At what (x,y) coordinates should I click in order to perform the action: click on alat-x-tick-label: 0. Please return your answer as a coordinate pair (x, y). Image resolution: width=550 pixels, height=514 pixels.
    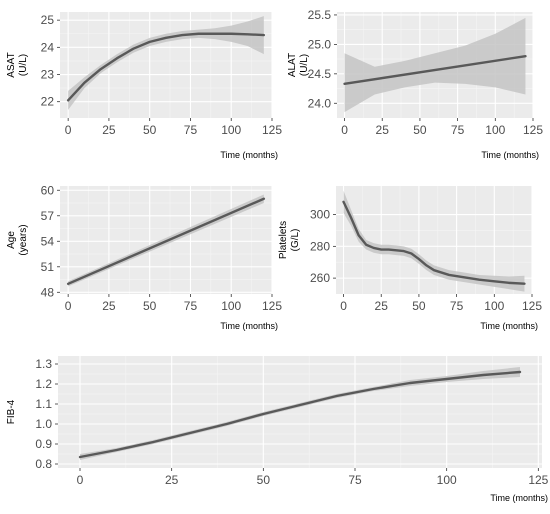
    Looking at the image, I should click on (344, 130).